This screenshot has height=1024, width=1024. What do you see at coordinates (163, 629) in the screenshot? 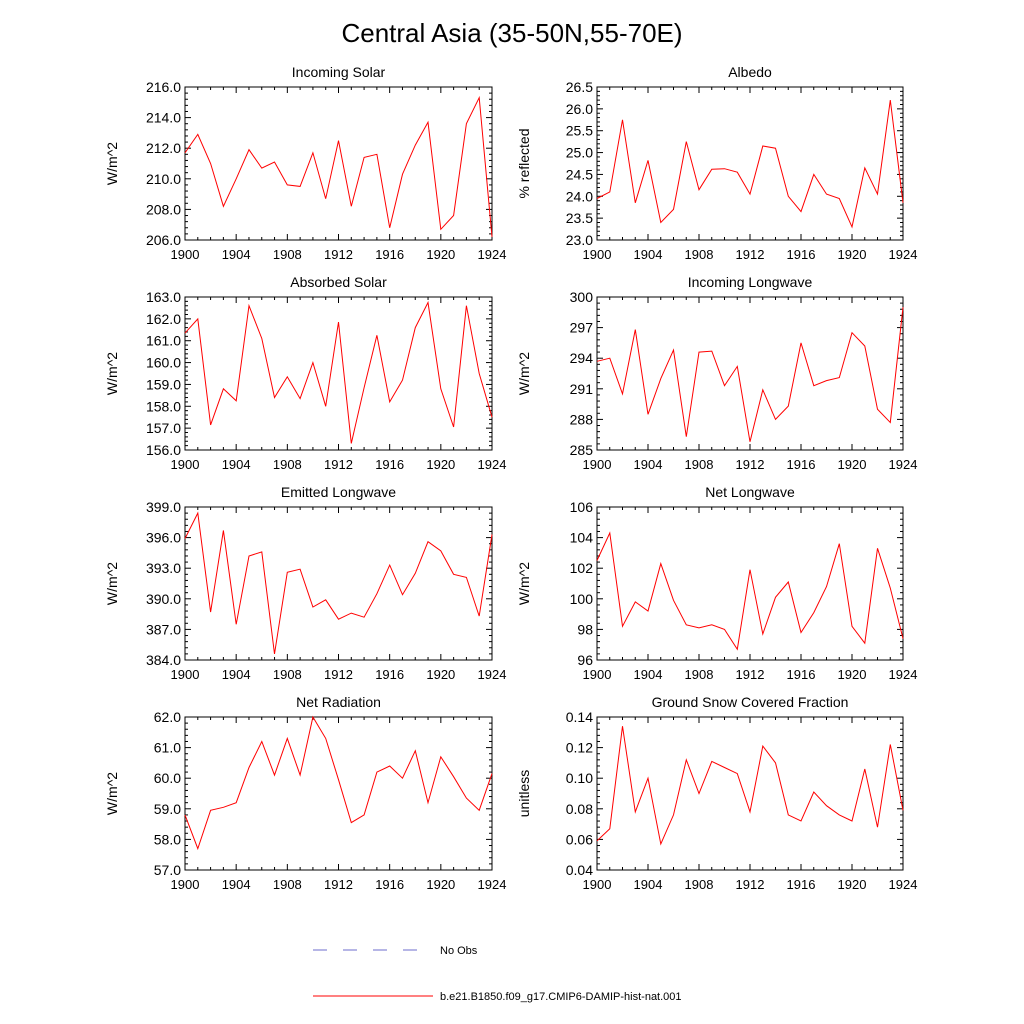
I see `y-tick-label: 387.0` at bounding box center [163, 629].